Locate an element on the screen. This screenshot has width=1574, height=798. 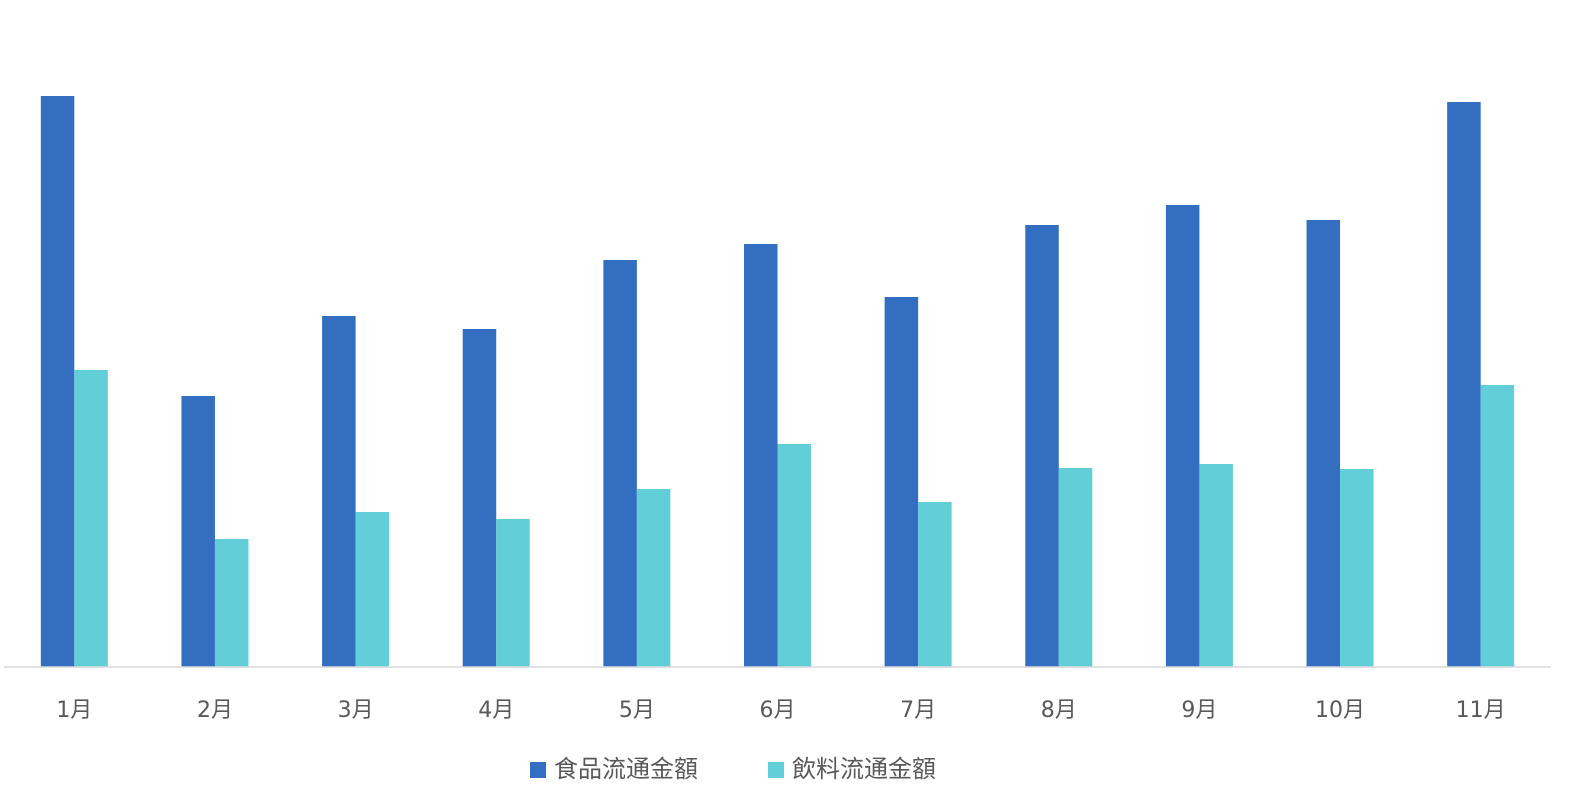
legend-label: 飲料流通金額 is located at coordinates (864, 769).